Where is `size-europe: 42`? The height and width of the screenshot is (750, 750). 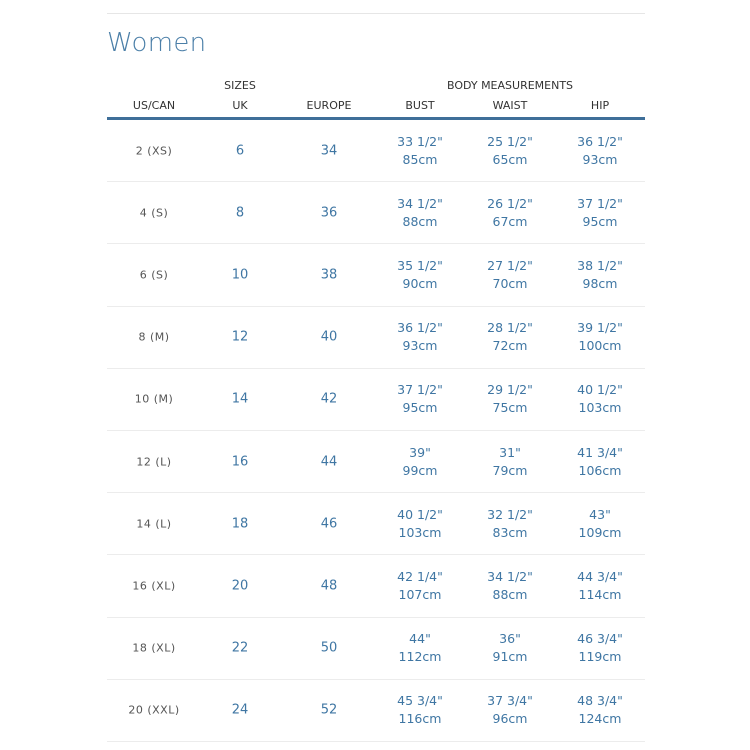 size-europe: 42 is located at coordinates (329, 399).